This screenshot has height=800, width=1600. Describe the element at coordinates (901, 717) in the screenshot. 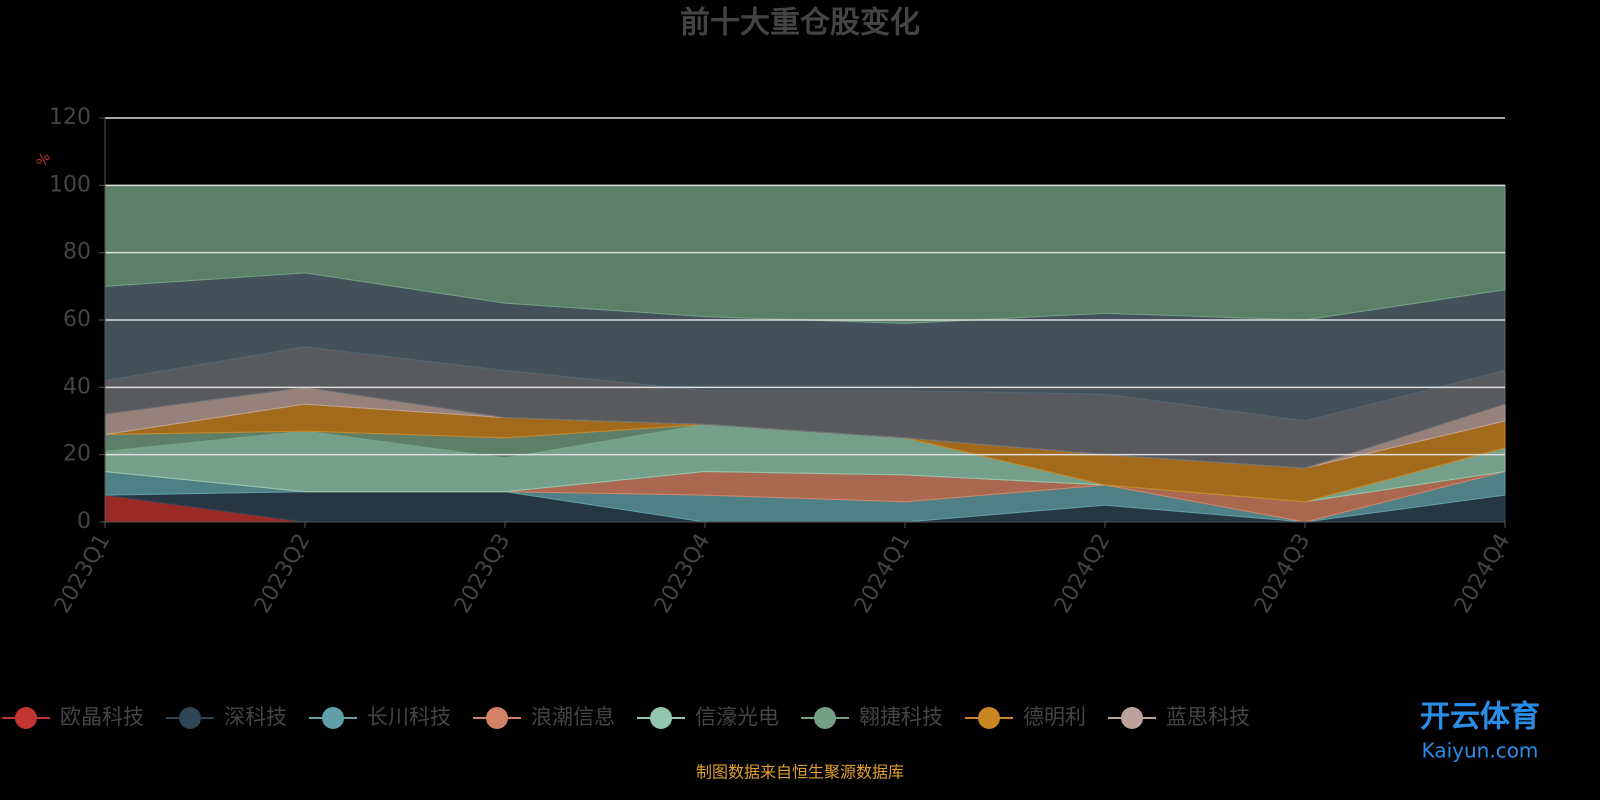

I see `legend-label: 翱捷科技` at that location.